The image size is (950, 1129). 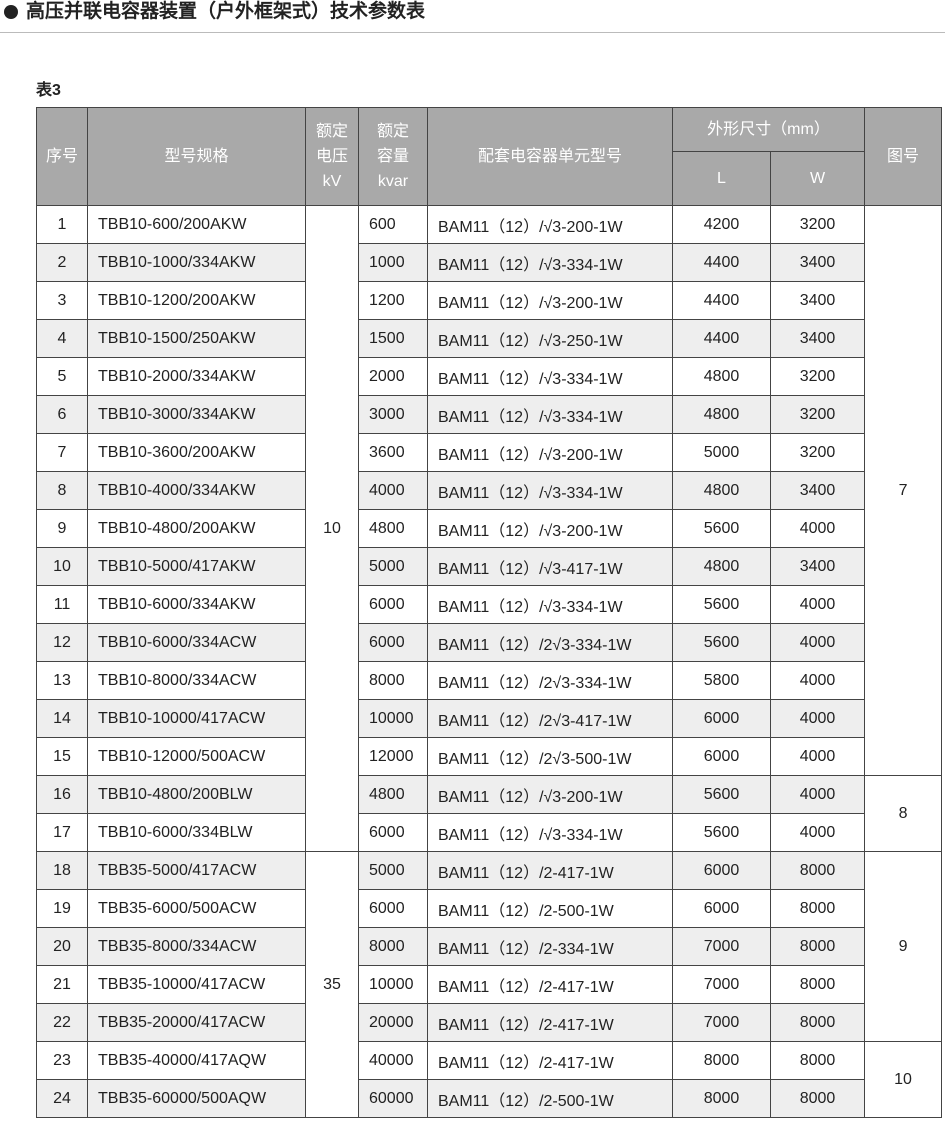 What do you see at coordinates (196, 262) in the screenshot?
I see `cell-model: TBB10-1000/334AKW` at bounding box center [196, 262].